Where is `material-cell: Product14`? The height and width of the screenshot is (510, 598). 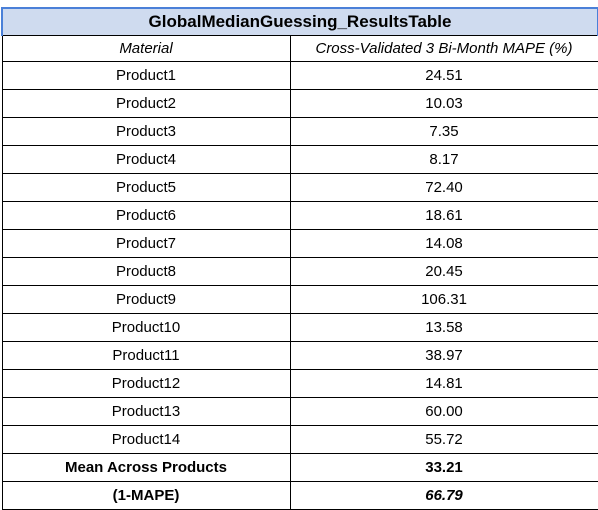
material-cell: Product14 is located at coordinates (146, 439).